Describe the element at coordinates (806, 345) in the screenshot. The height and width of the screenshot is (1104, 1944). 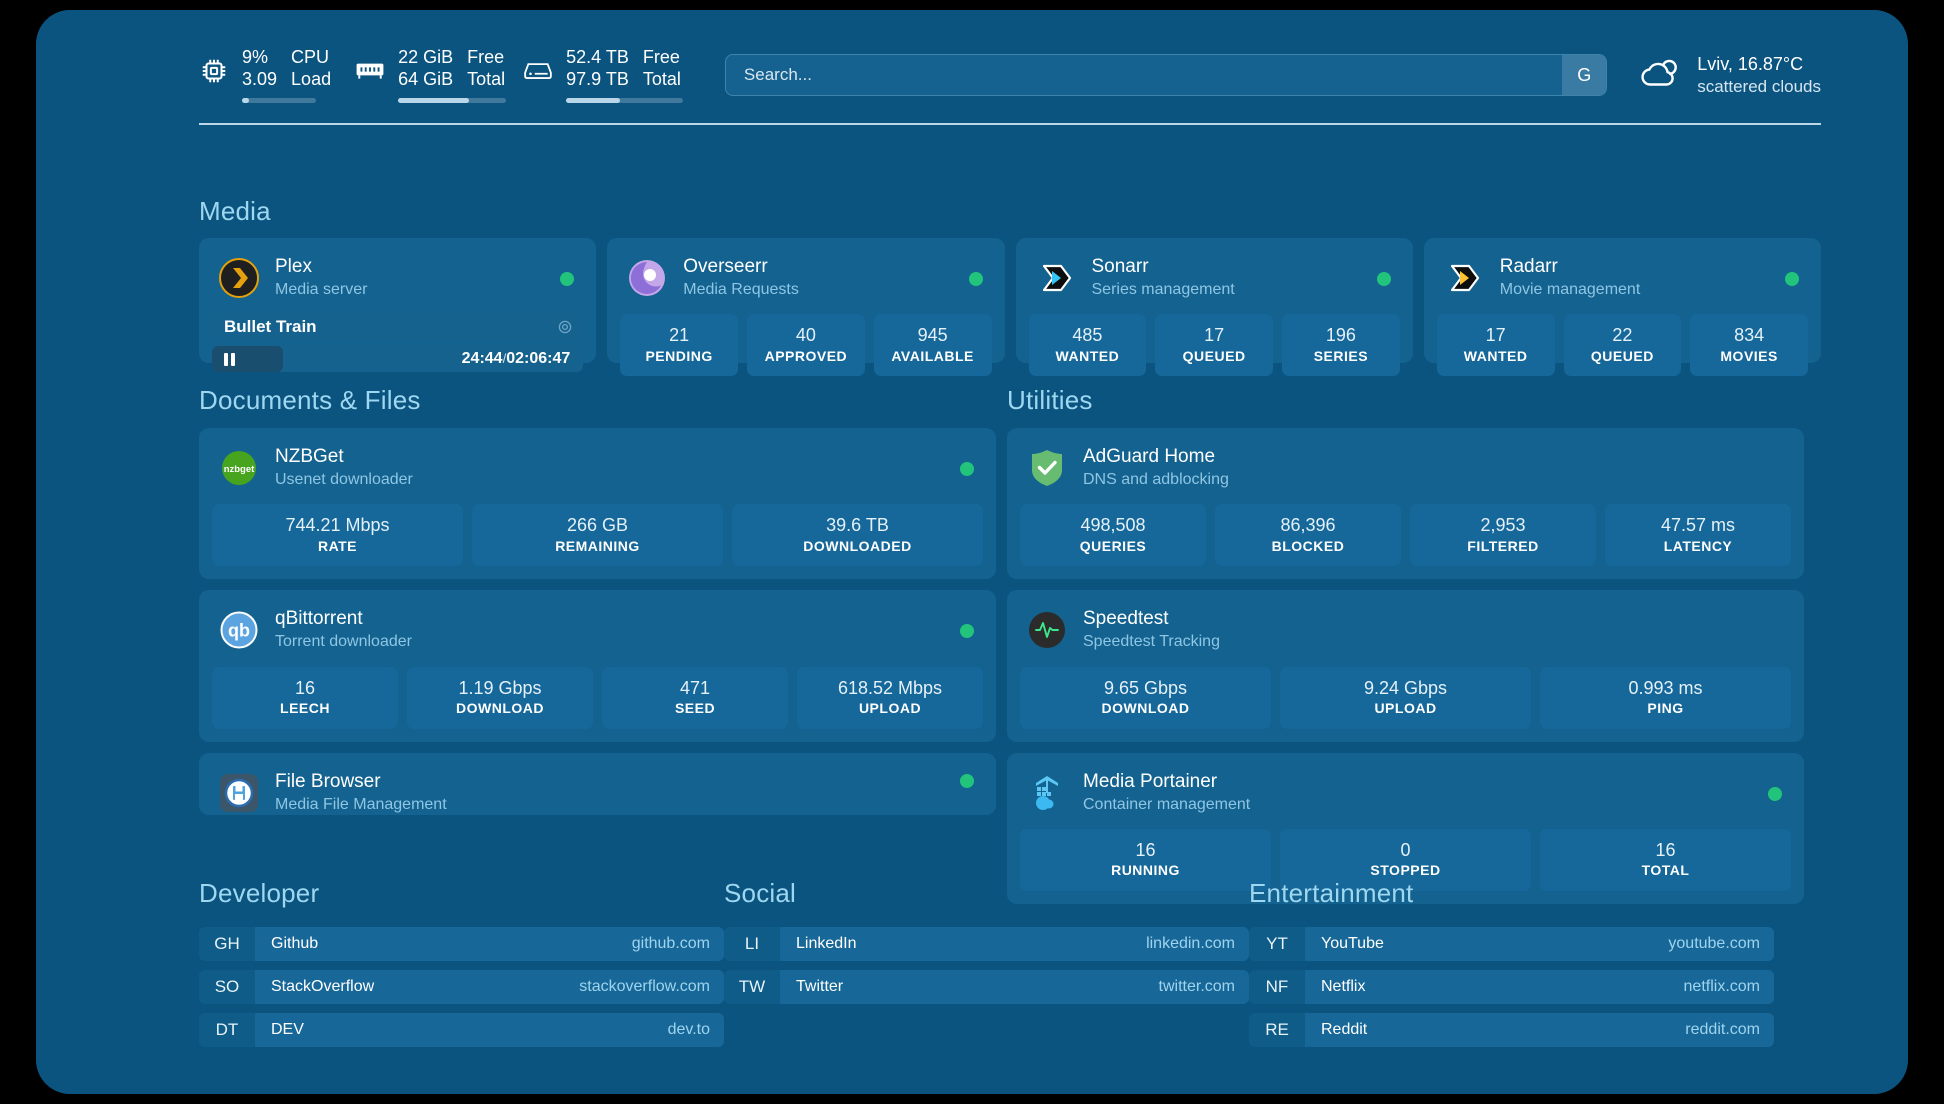
I see `stat-tile: 40 APPROVED` at that location.